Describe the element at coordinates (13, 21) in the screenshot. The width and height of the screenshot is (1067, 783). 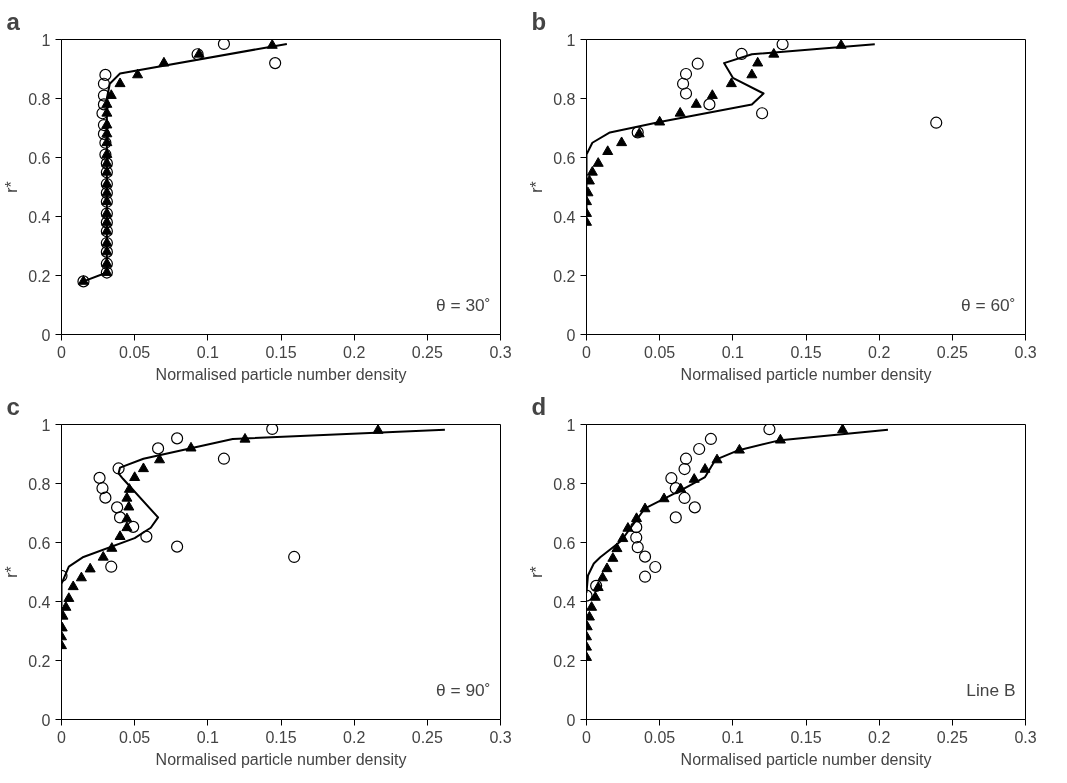
I see `chart-title: a` at that location.